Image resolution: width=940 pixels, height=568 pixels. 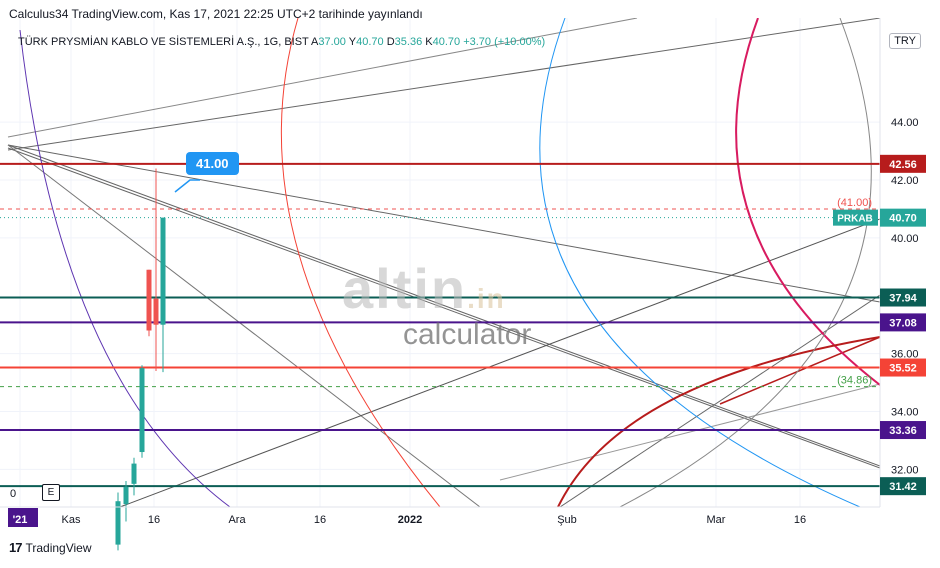 I want to click on price-tags: 42.56 37.94 37.08 35.52 33.36 31.42 PRKAB 40.70, so click(x=879, y=325).